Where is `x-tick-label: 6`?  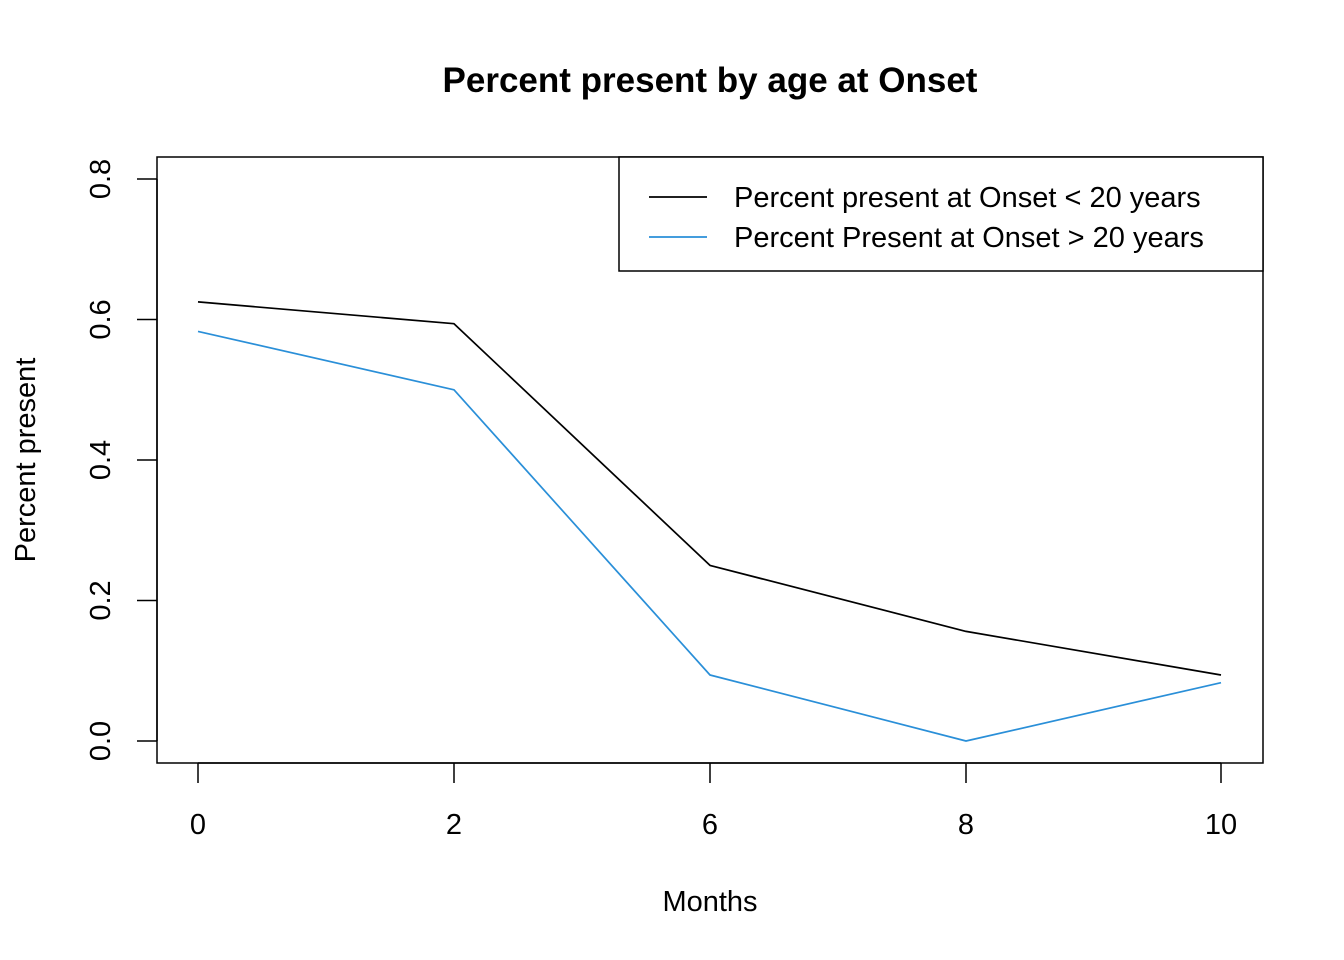
x-tick-label: 6 is located at coordinates (710, 825).